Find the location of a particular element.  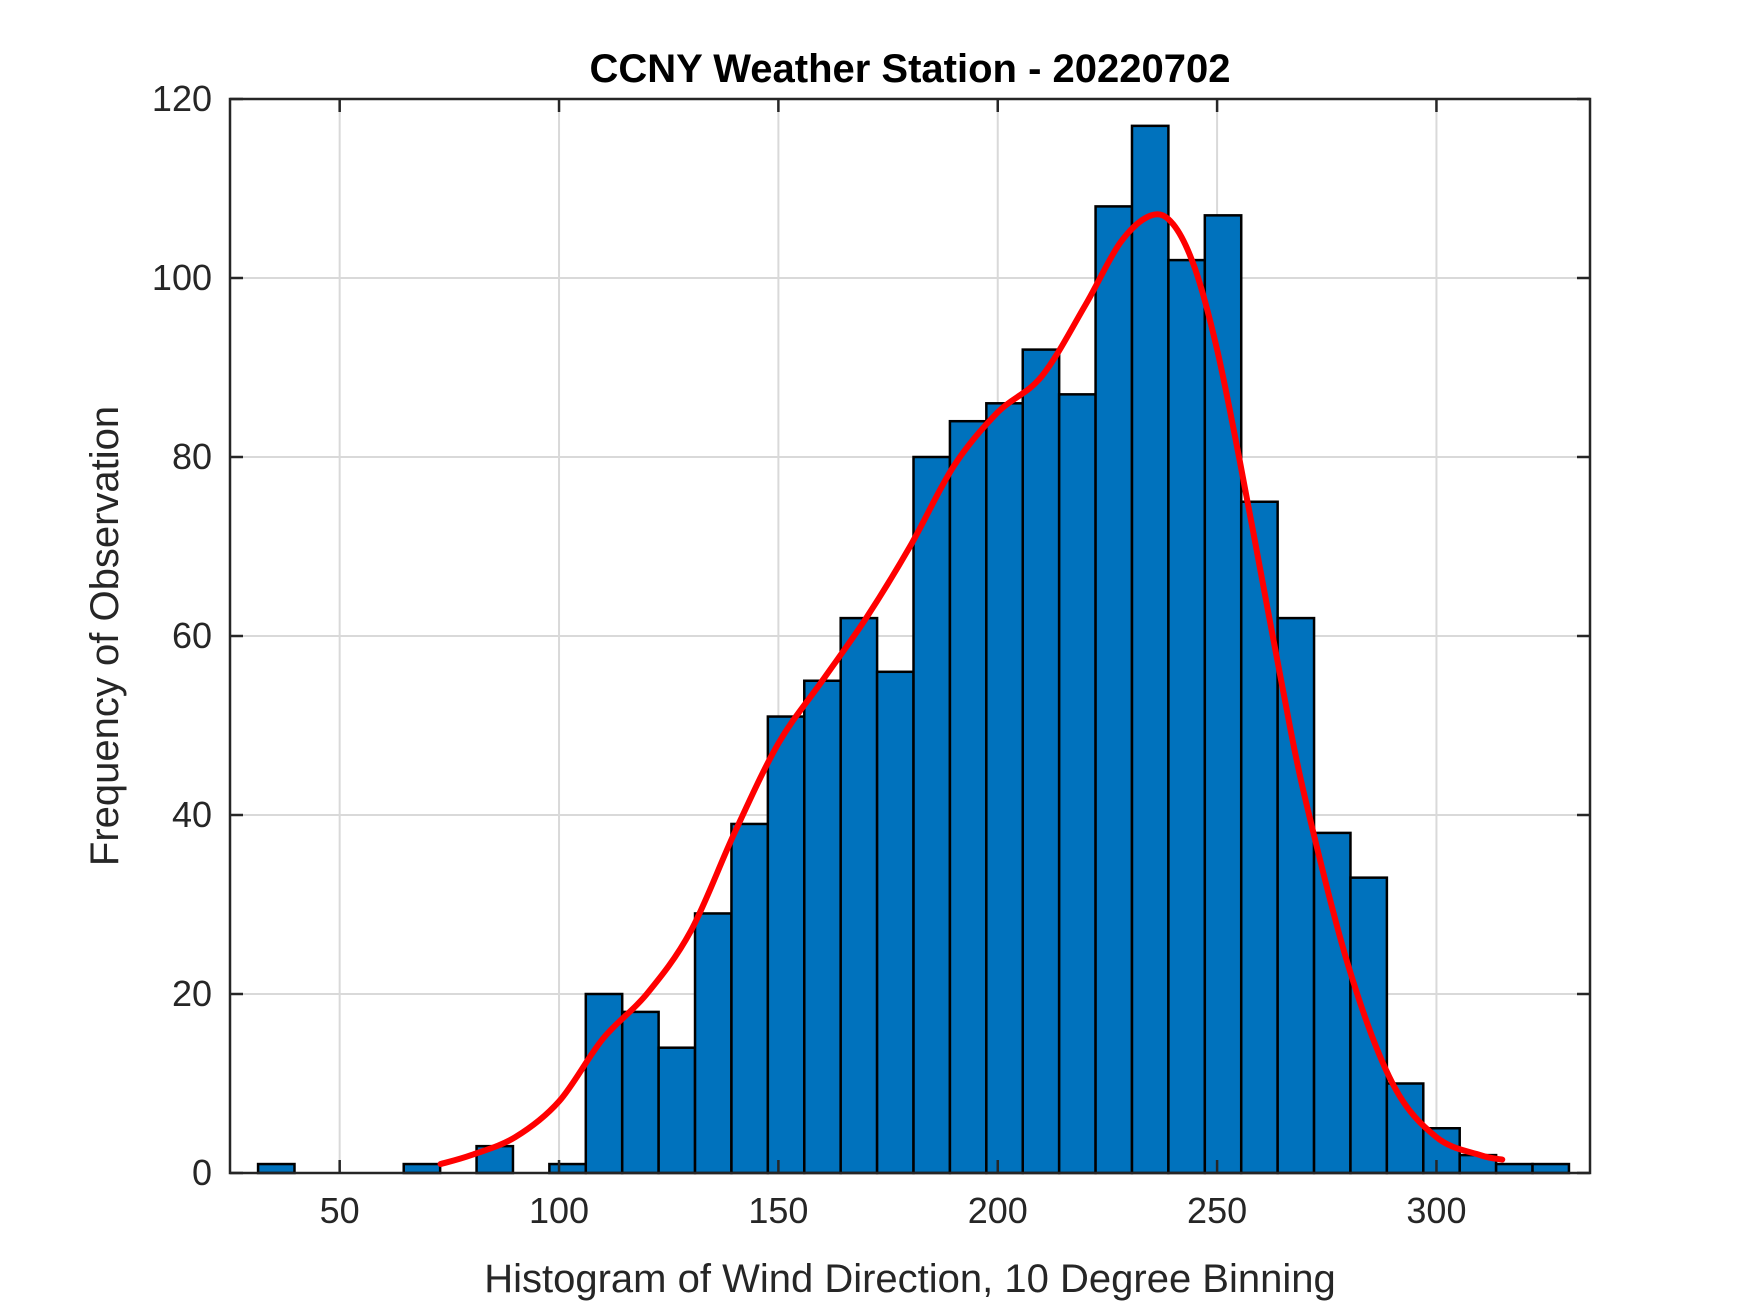

x-tick-label: 50 is located at coordinates (340, 1210).